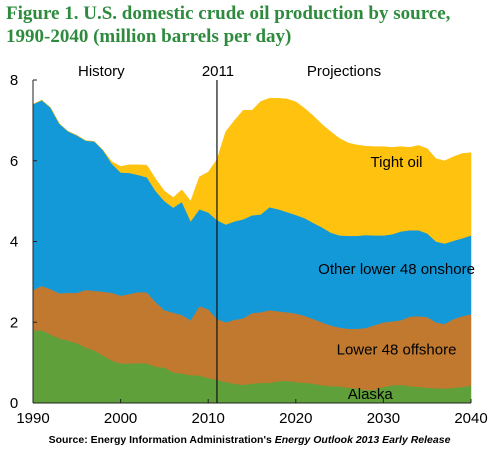 The height and width of the screenshot is (452, 499). I want to click on history-label: History, so click(101, 71).